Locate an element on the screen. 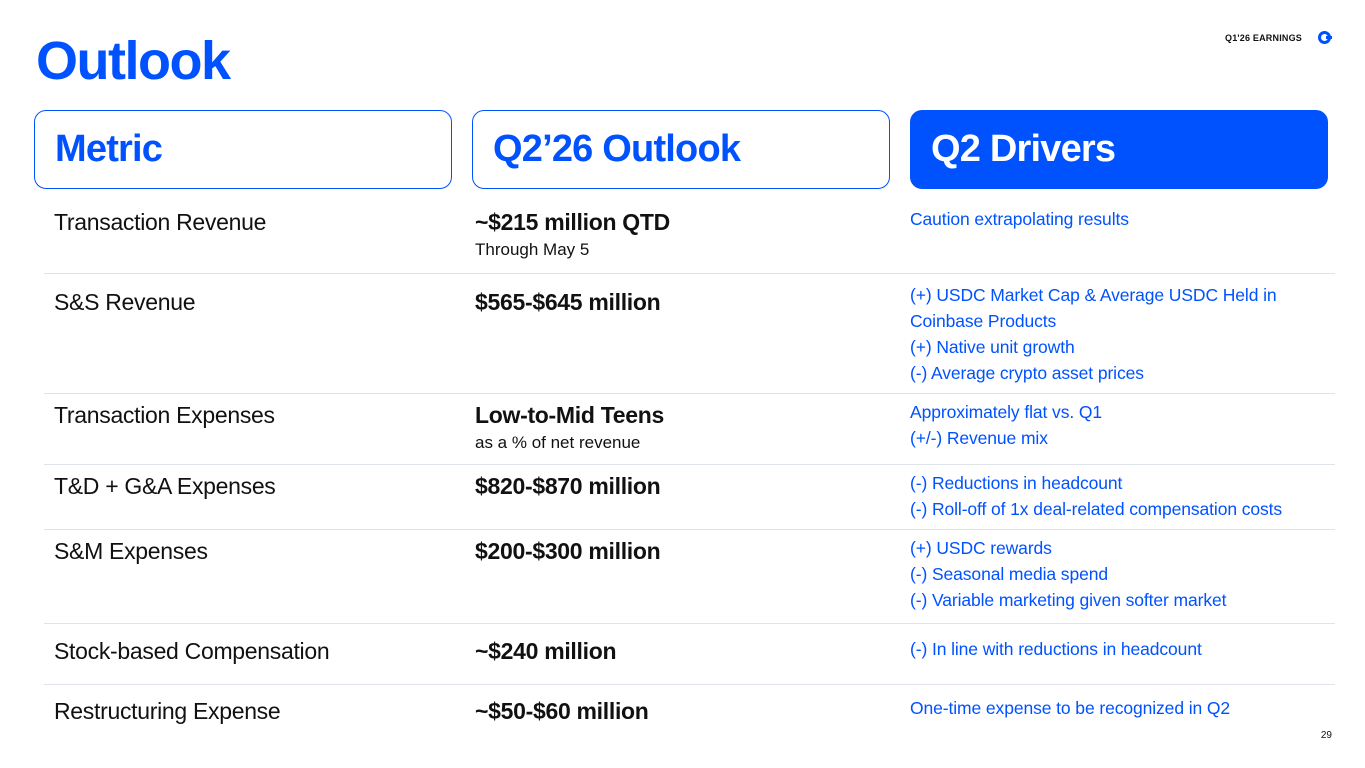 The image size is (1365, 768). drivers-cell: One-time expense to be recognized in Q2 is located at coordinates (1070, 708).